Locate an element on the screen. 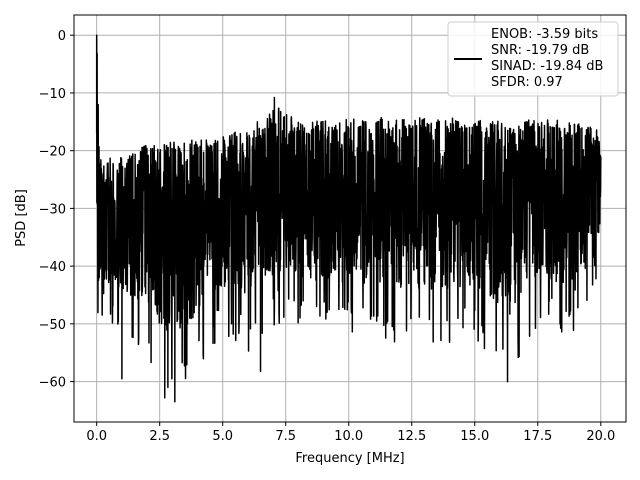 This screenshot has width=640, height=480. legend-box is located at coordinates (533, 59).